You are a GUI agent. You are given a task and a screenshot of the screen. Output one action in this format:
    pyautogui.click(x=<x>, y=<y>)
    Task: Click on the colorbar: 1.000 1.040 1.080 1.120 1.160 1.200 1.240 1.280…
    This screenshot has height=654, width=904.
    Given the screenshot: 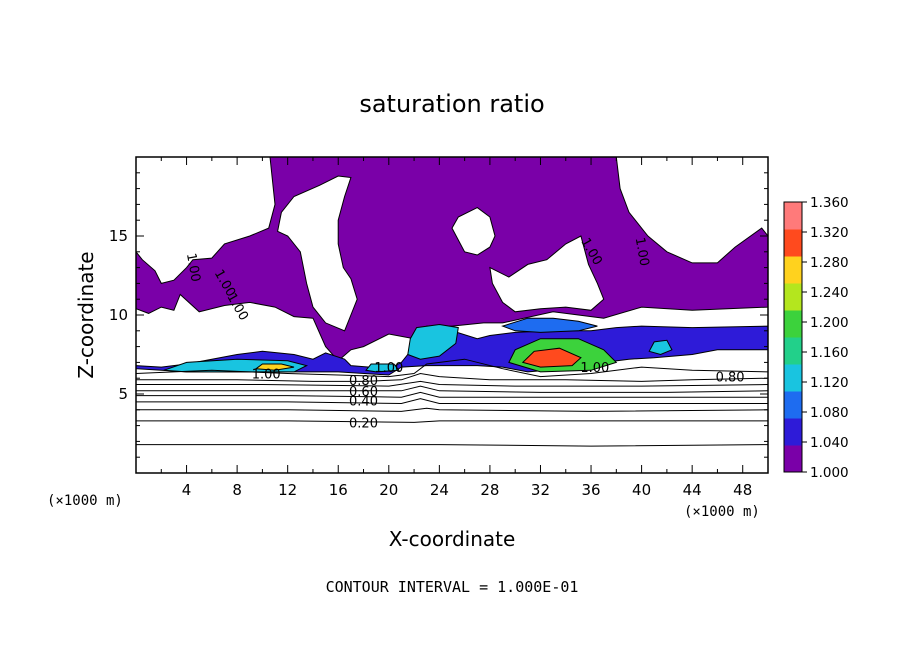 What is the action you would take?
    pyautogui.click(x=816, y=338)
    